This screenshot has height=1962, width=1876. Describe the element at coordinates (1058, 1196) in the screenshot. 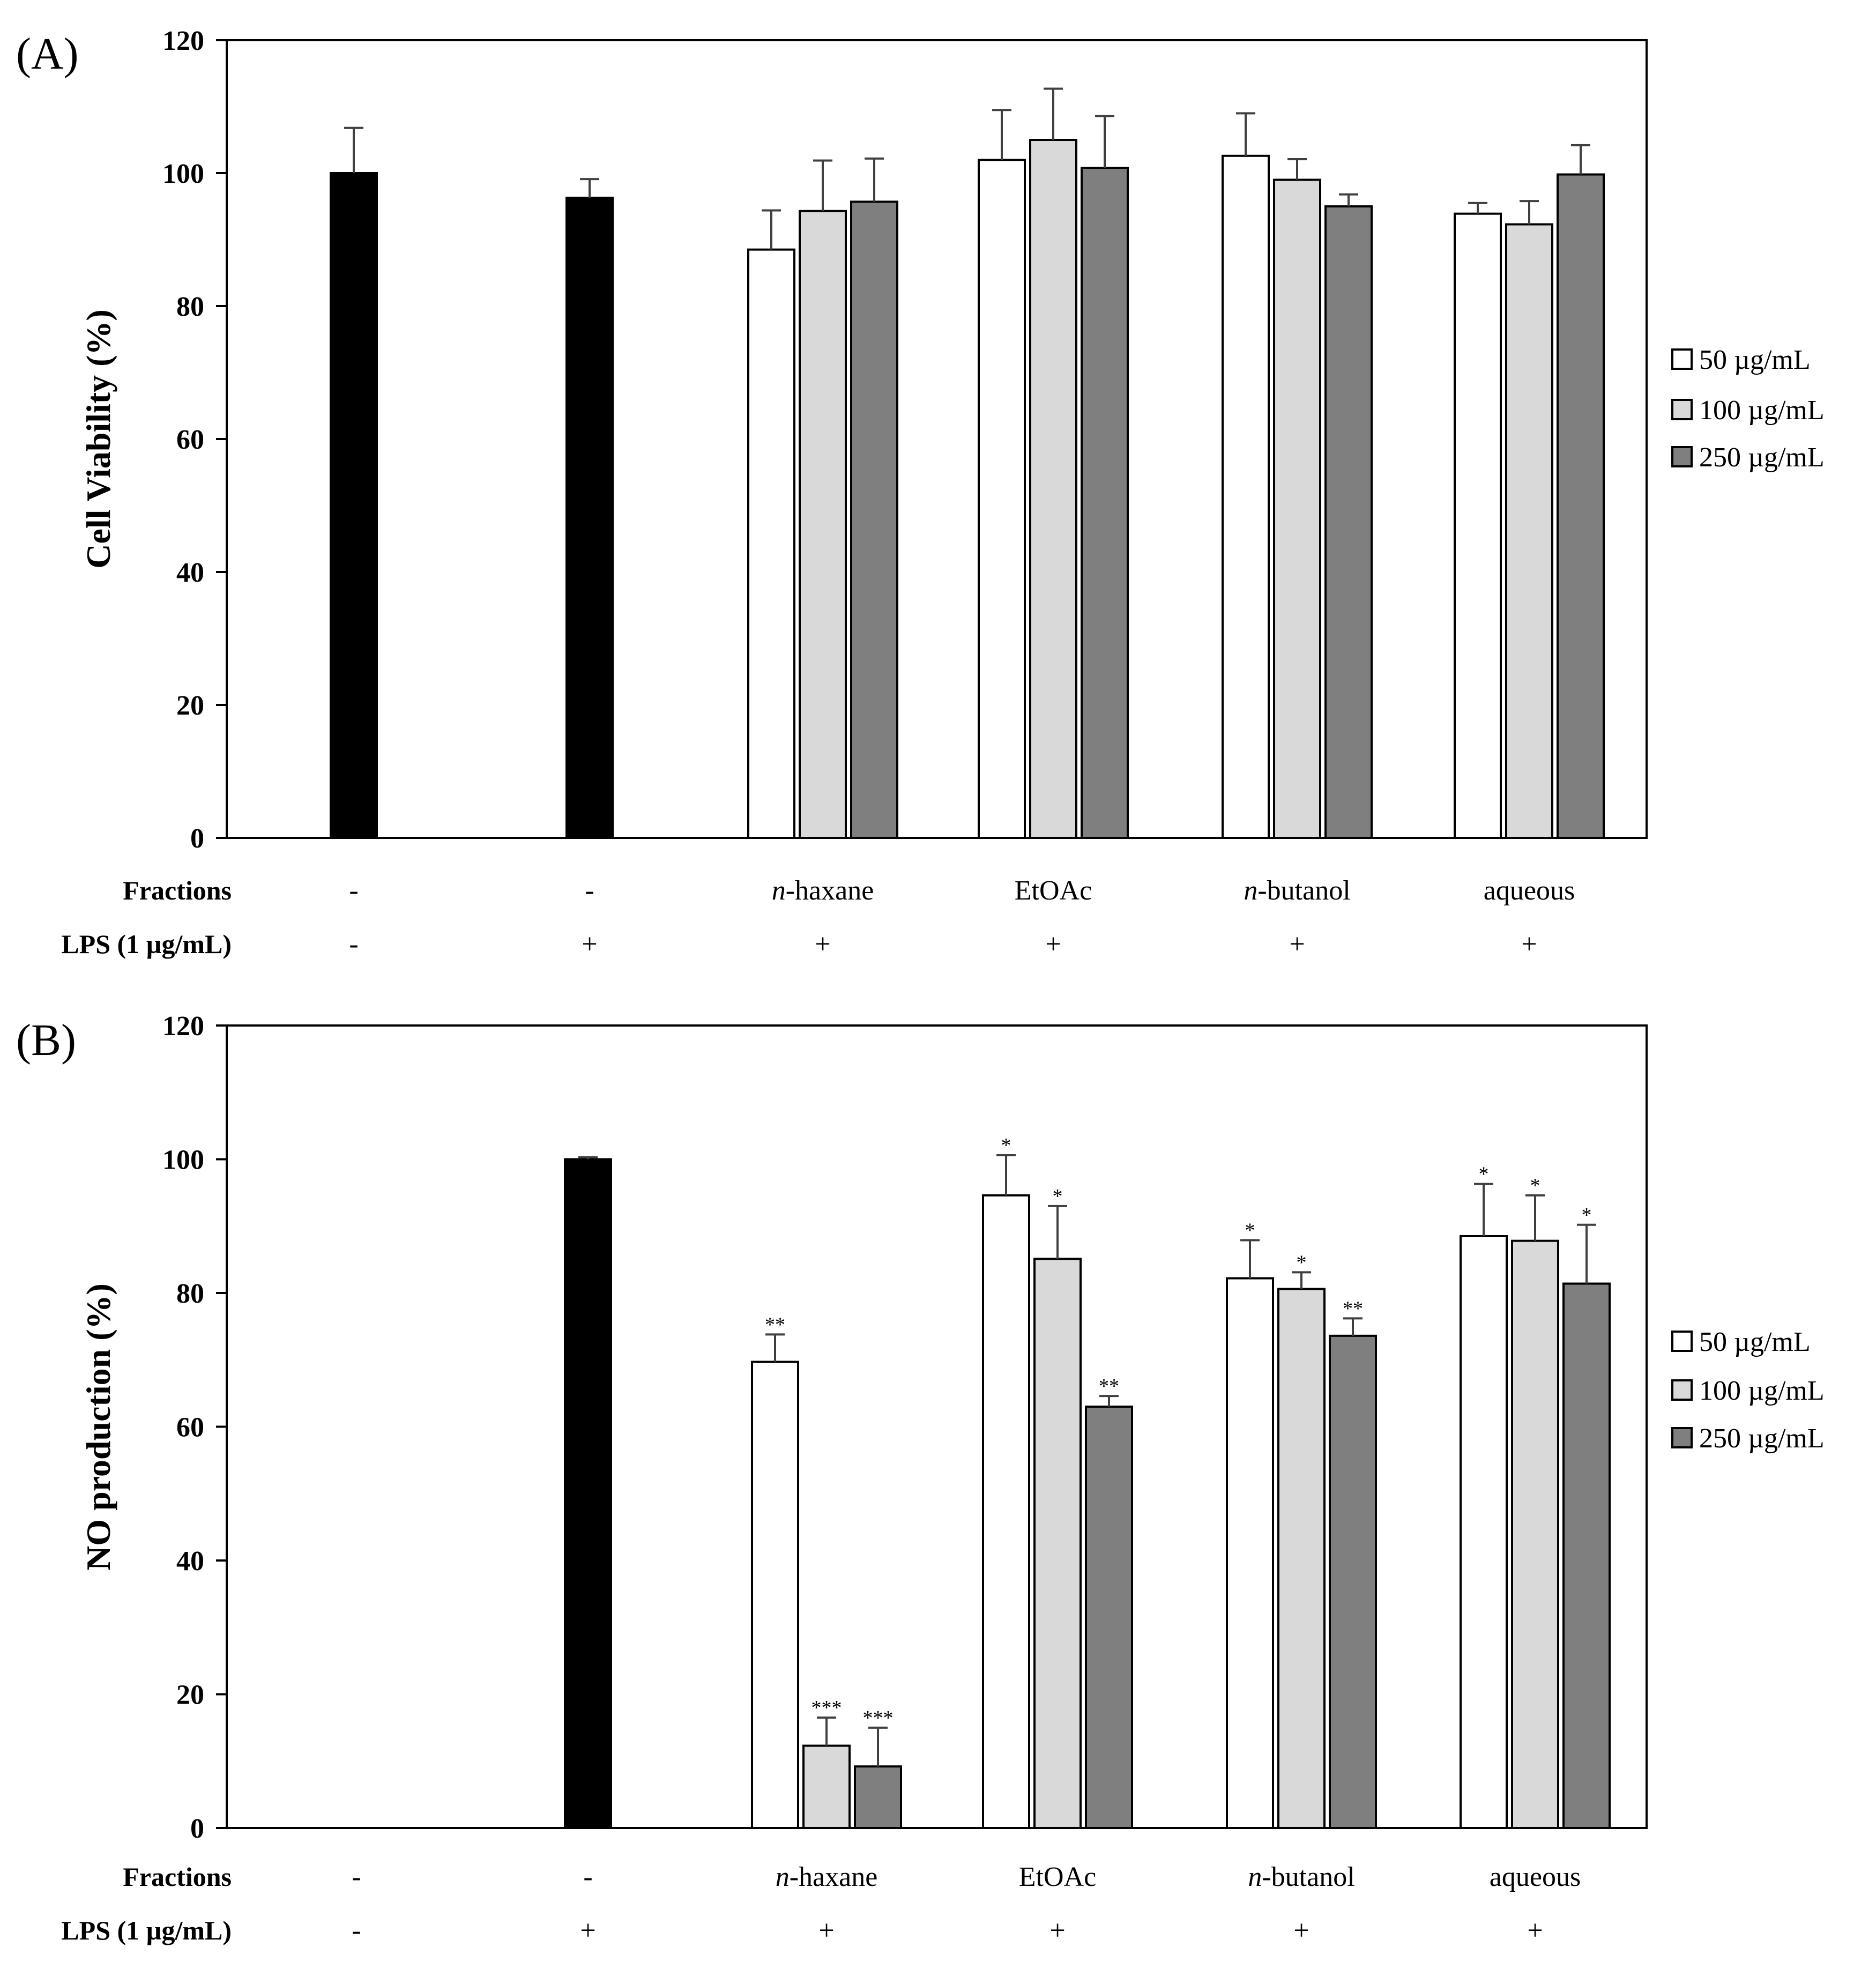

I see `bar-b-100-group-2-significance: *` at that location.